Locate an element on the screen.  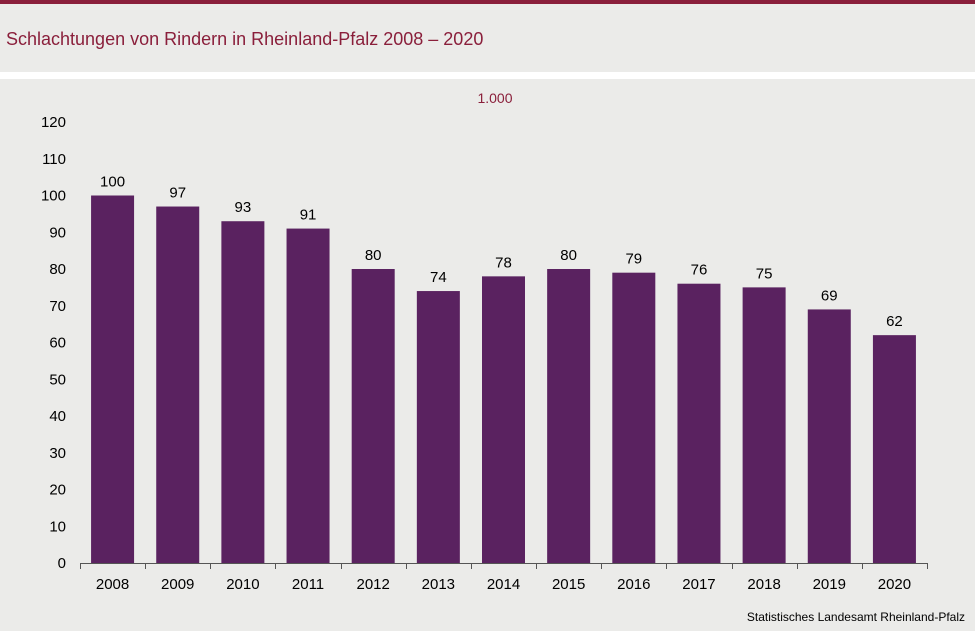
y-tick-label: 60 is located at coordinates (57, 343).